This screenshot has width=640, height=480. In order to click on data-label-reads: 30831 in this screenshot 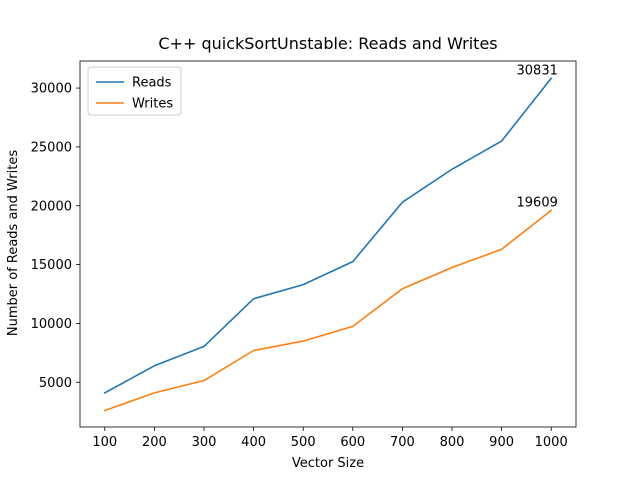, I will do `click(537, 70)`.